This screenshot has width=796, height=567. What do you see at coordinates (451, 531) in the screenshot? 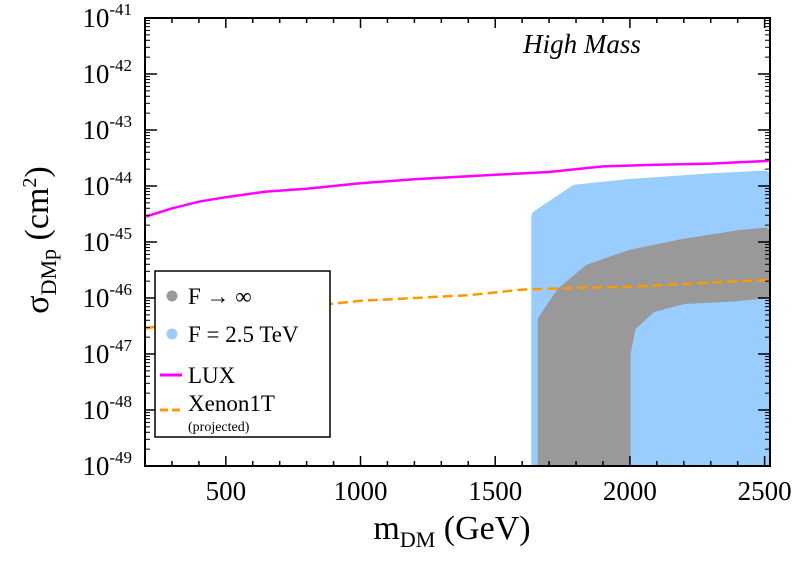
I see `x-axis-title: mDM (GeV)` at bounding box center [451, 531].